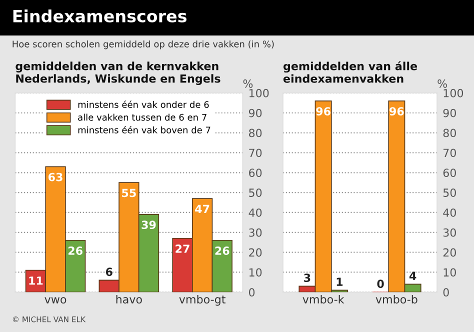 The width and height of the screenshot is (474, 332). I want to click on x-tick-label: vmbo-b, so click(397, 299).